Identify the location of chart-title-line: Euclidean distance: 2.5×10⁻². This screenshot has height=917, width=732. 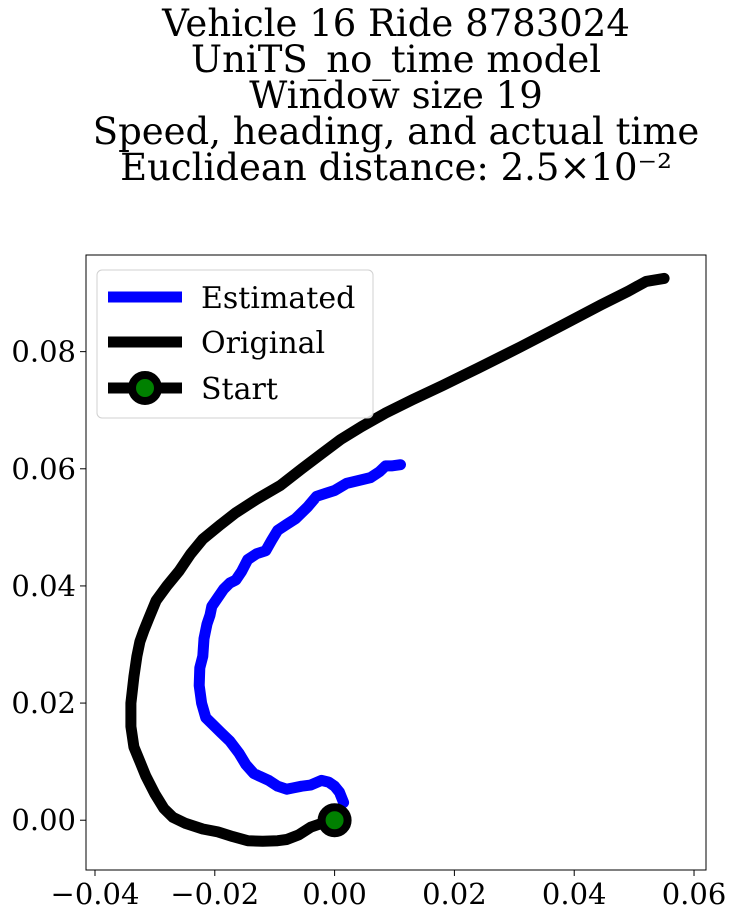
(396, 167).